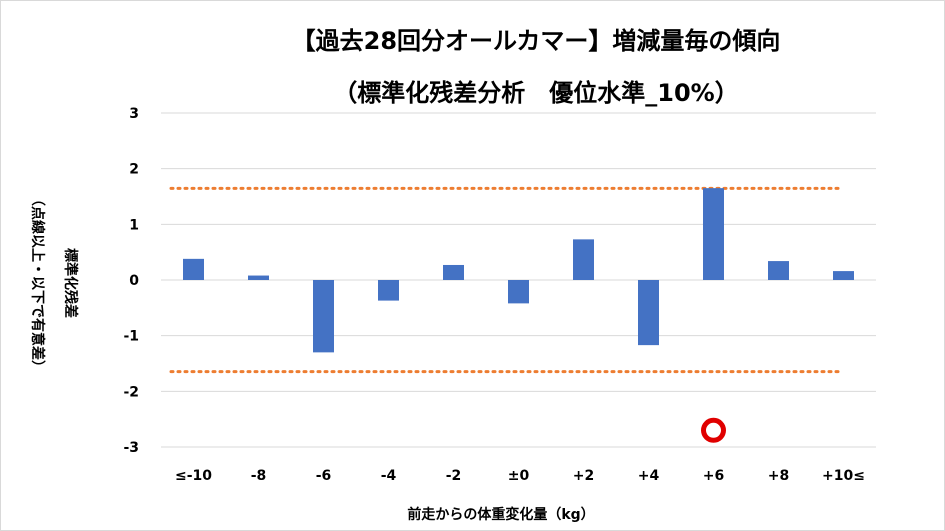  I want to click on x-tick-labels: ≤-10 -8 -6 -4 -2 ±0 +2 +4 +6 +8 +10≤, so click(520, 476).